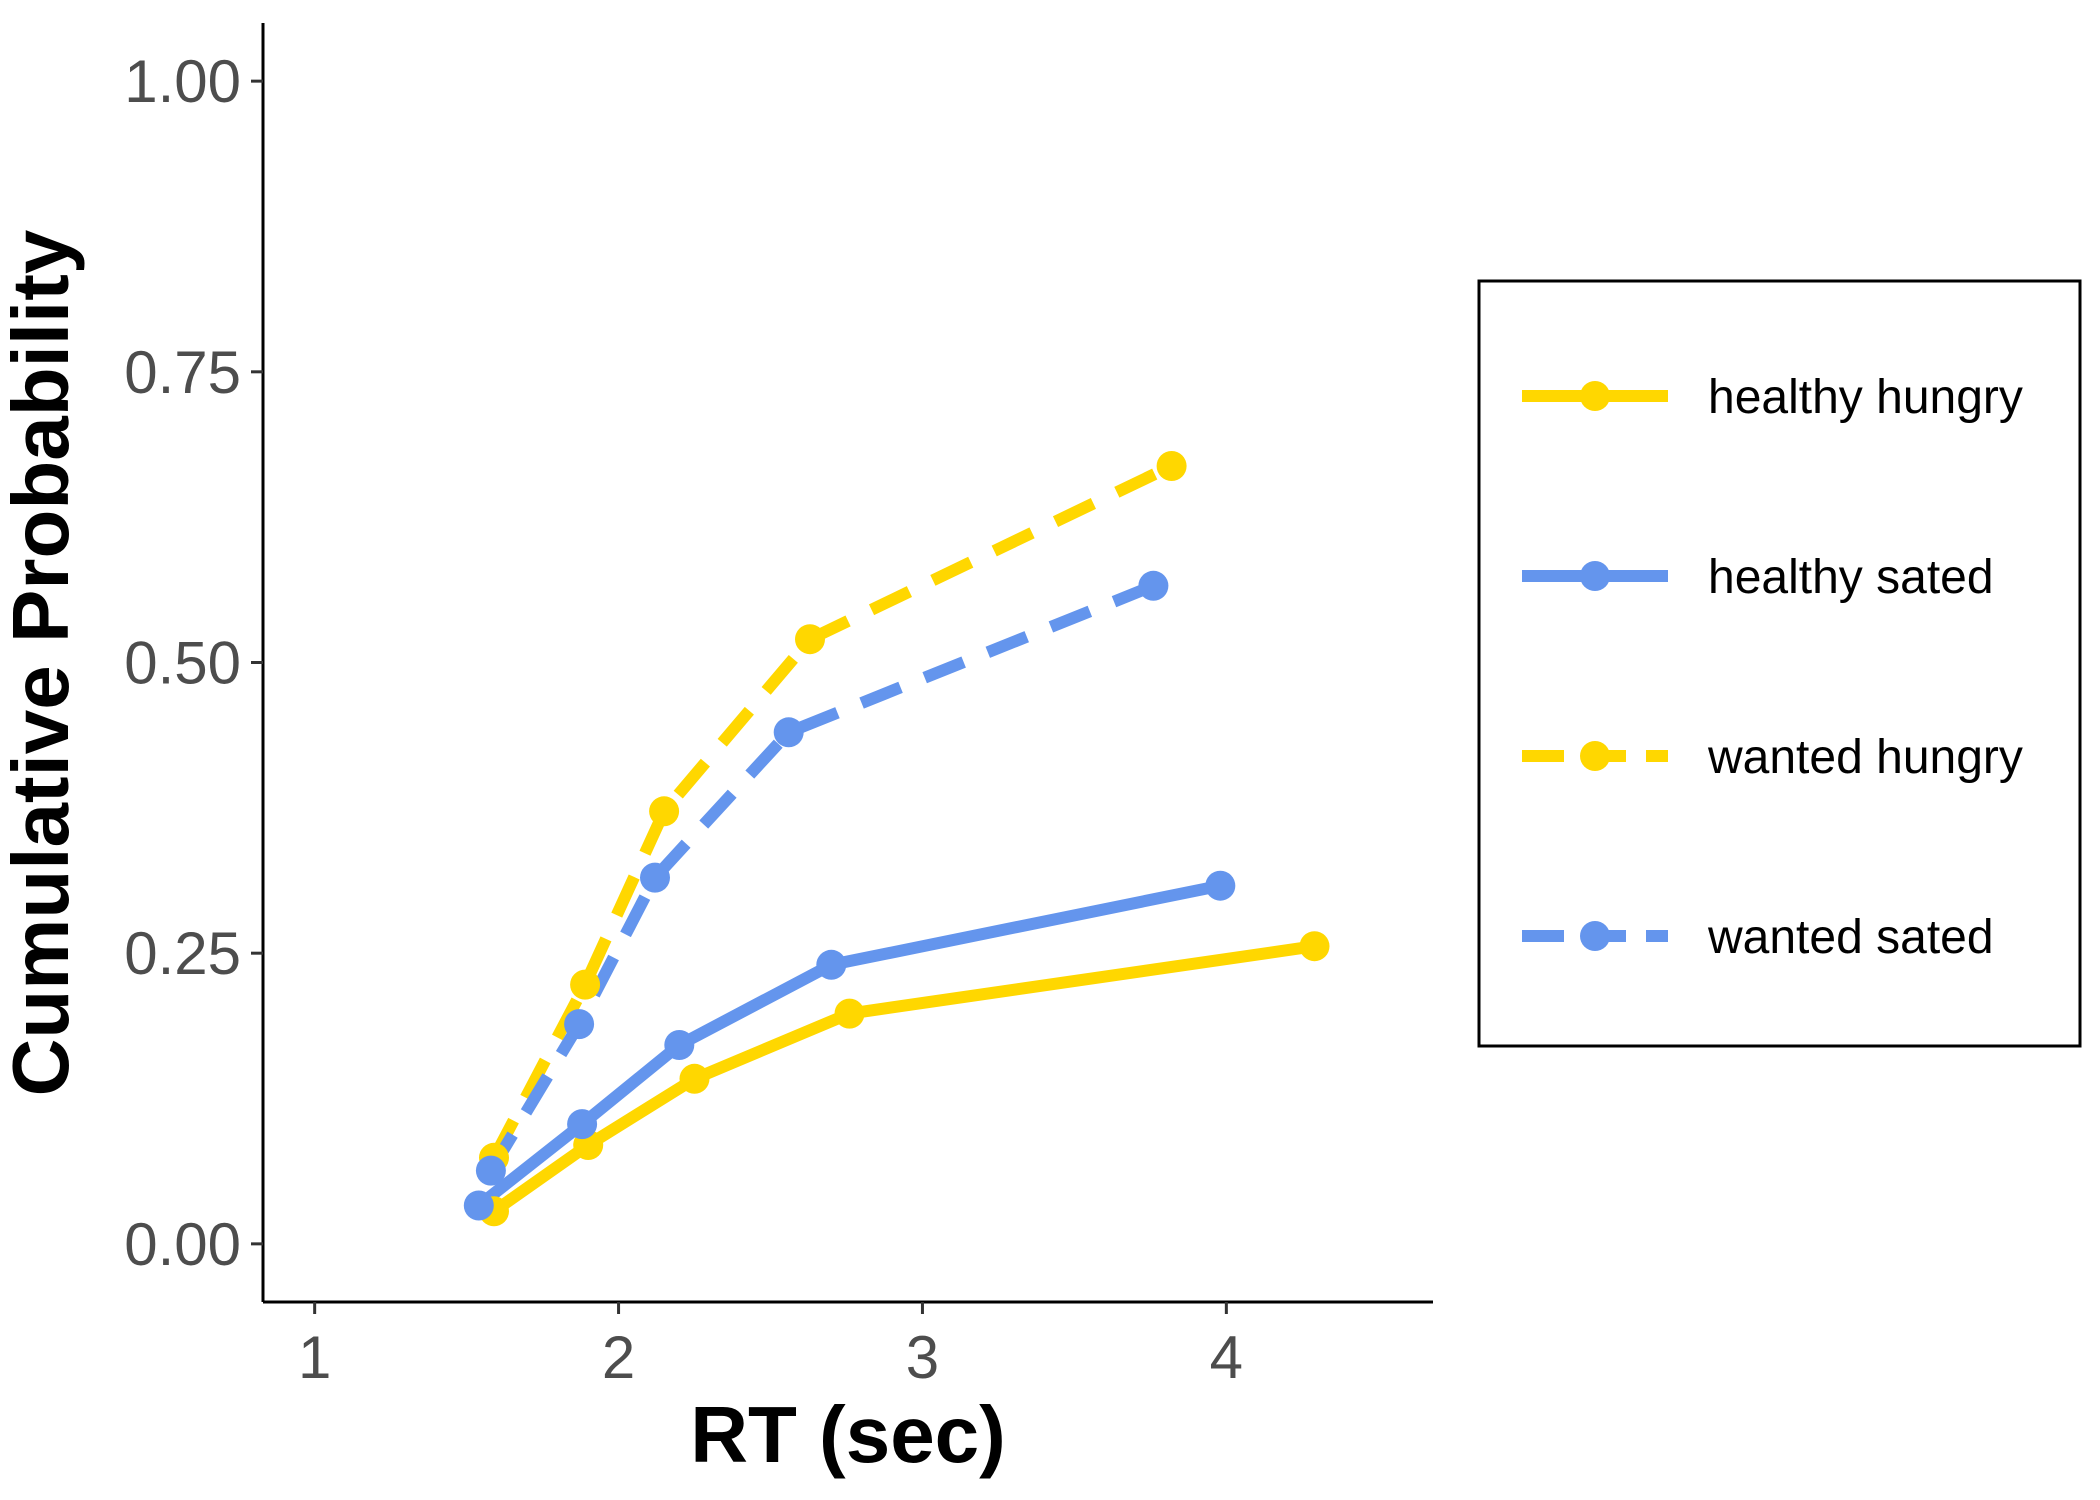 The image size is (2100, 1500). Describe the element at coordinates (314, 1357) in the screenshot. I see `x-tick-label: 1` at that location.